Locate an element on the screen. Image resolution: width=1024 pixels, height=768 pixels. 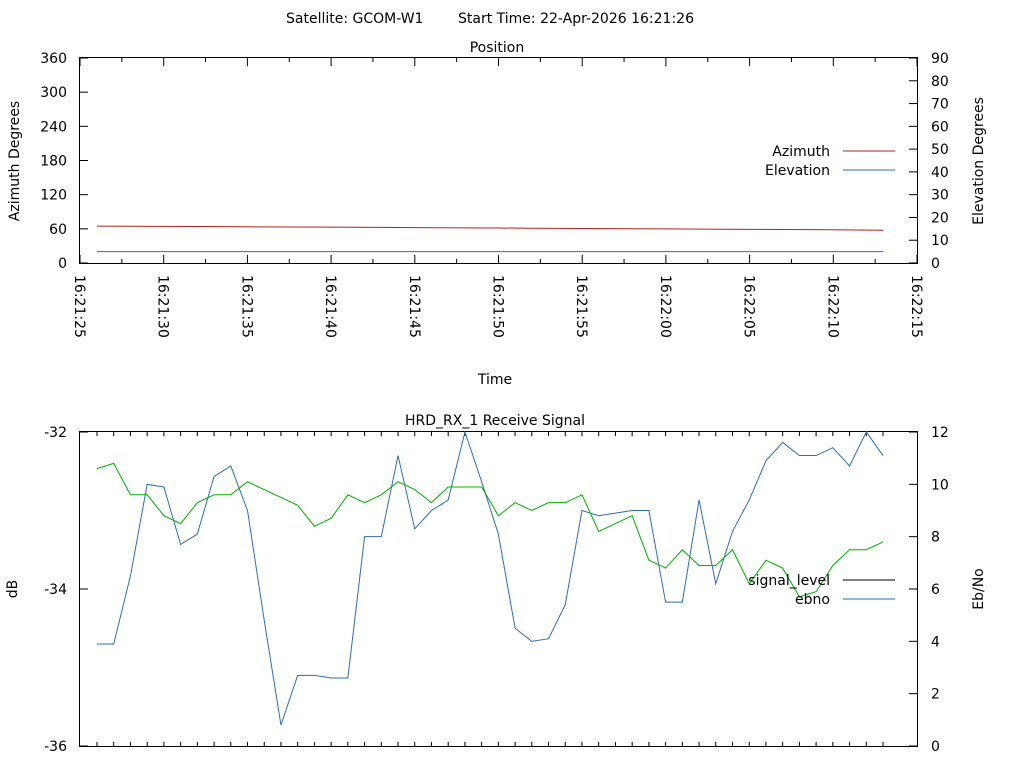
azimuth-tick-label: 180 is located at coordinates (53, 162).